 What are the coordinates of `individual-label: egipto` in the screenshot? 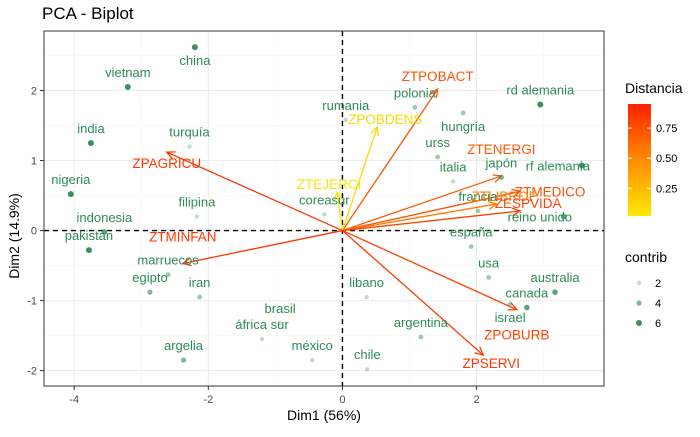 It's located at (149, 277).